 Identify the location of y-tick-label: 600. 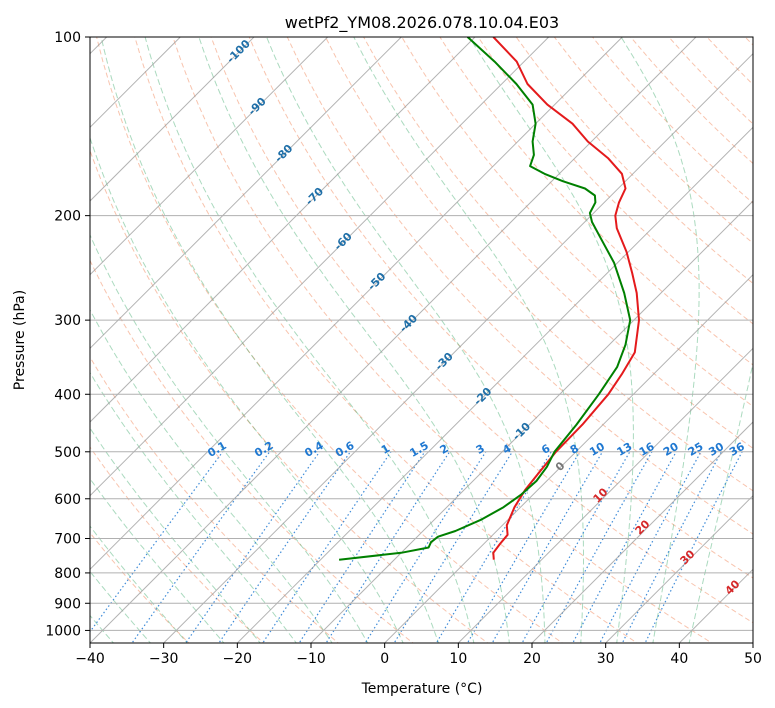
(67, 500).